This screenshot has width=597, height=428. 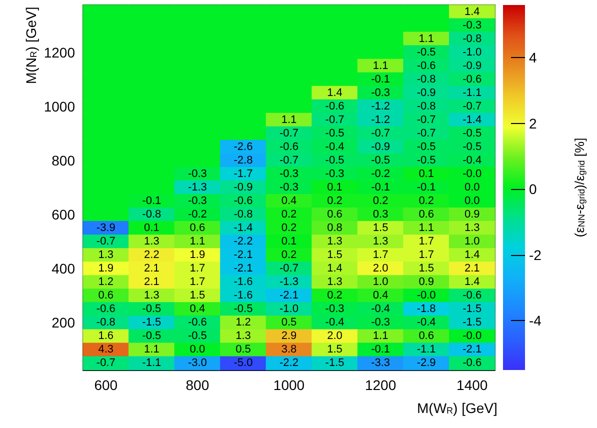 What do you see at coordinates (31, 45) in the screenshot?
I see `y-axis-title: M(NR) [GeV]` at bounding box center [31, 45].